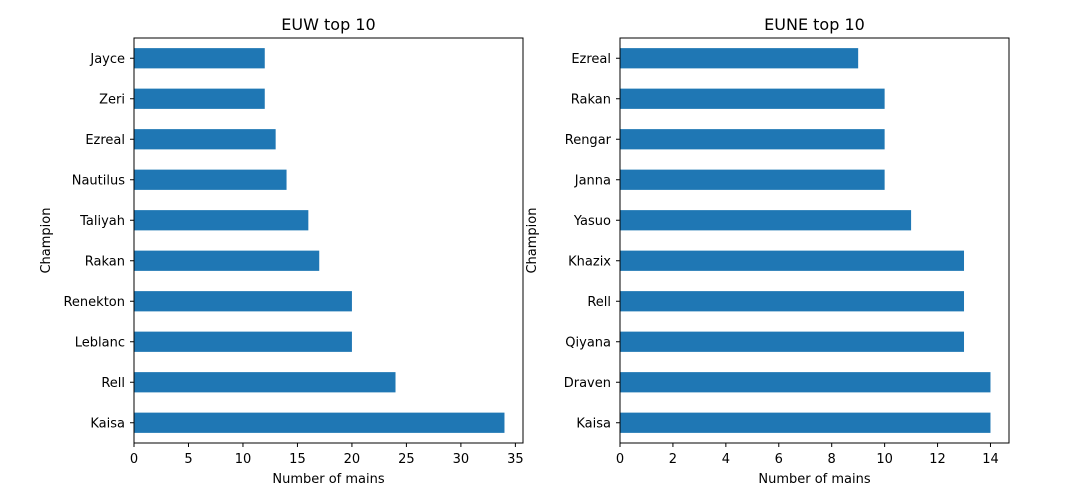  Describe the element at coordinates (990, 459) in the screenshot. I see `x-tick-label: 14` at that location.